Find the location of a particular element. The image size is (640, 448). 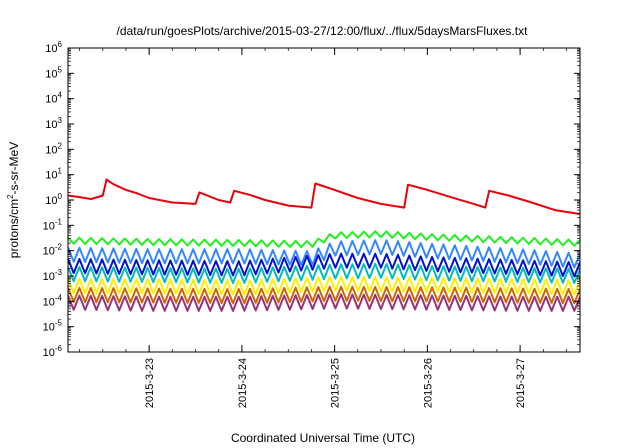

y-tick-label: 10⁻⁴ is located at coordinates (53, 300).